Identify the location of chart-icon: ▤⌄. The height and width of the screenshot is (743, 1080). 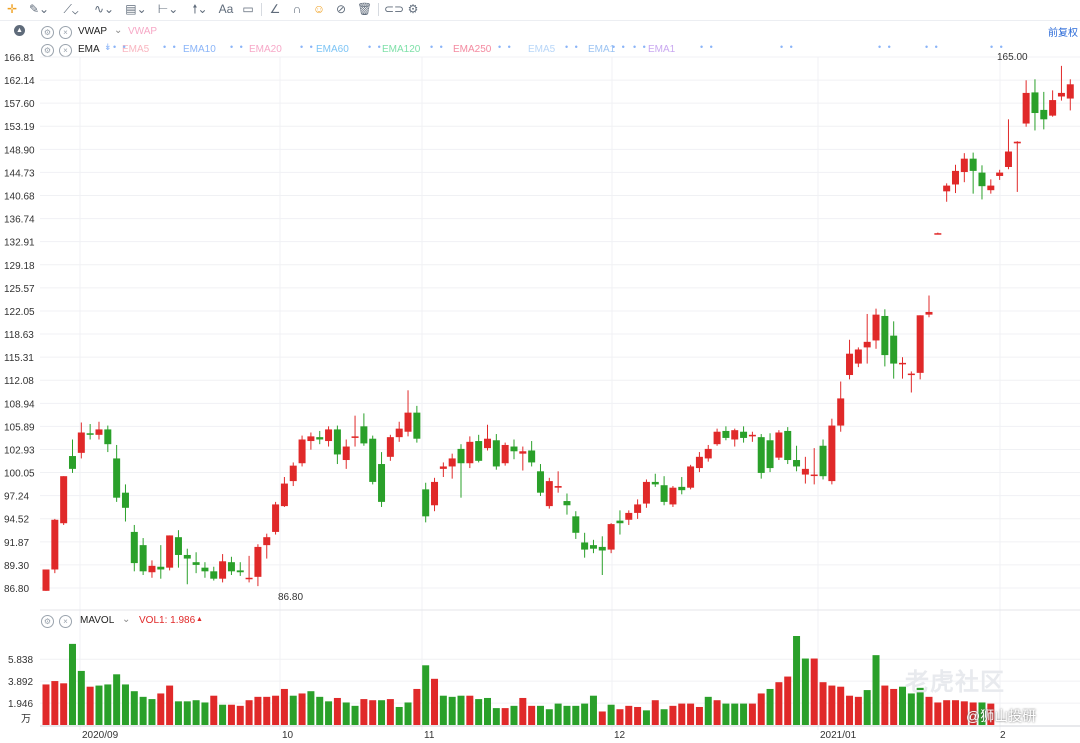
(136, 9).